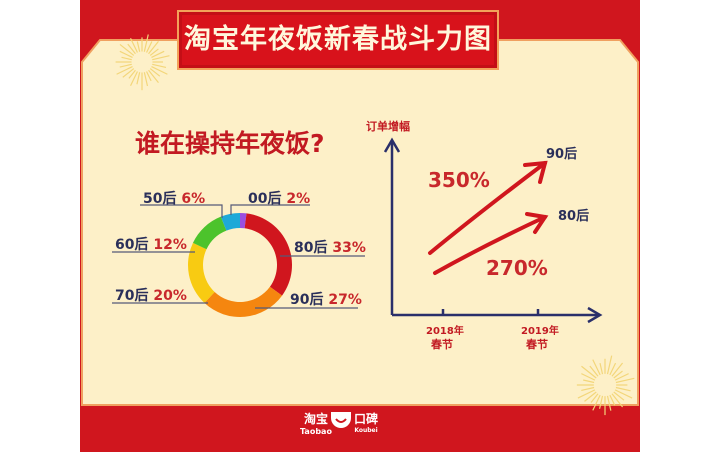 This screenshot has width=717, height=452. I want to click on x-axis-arrow, so click(595, 315).